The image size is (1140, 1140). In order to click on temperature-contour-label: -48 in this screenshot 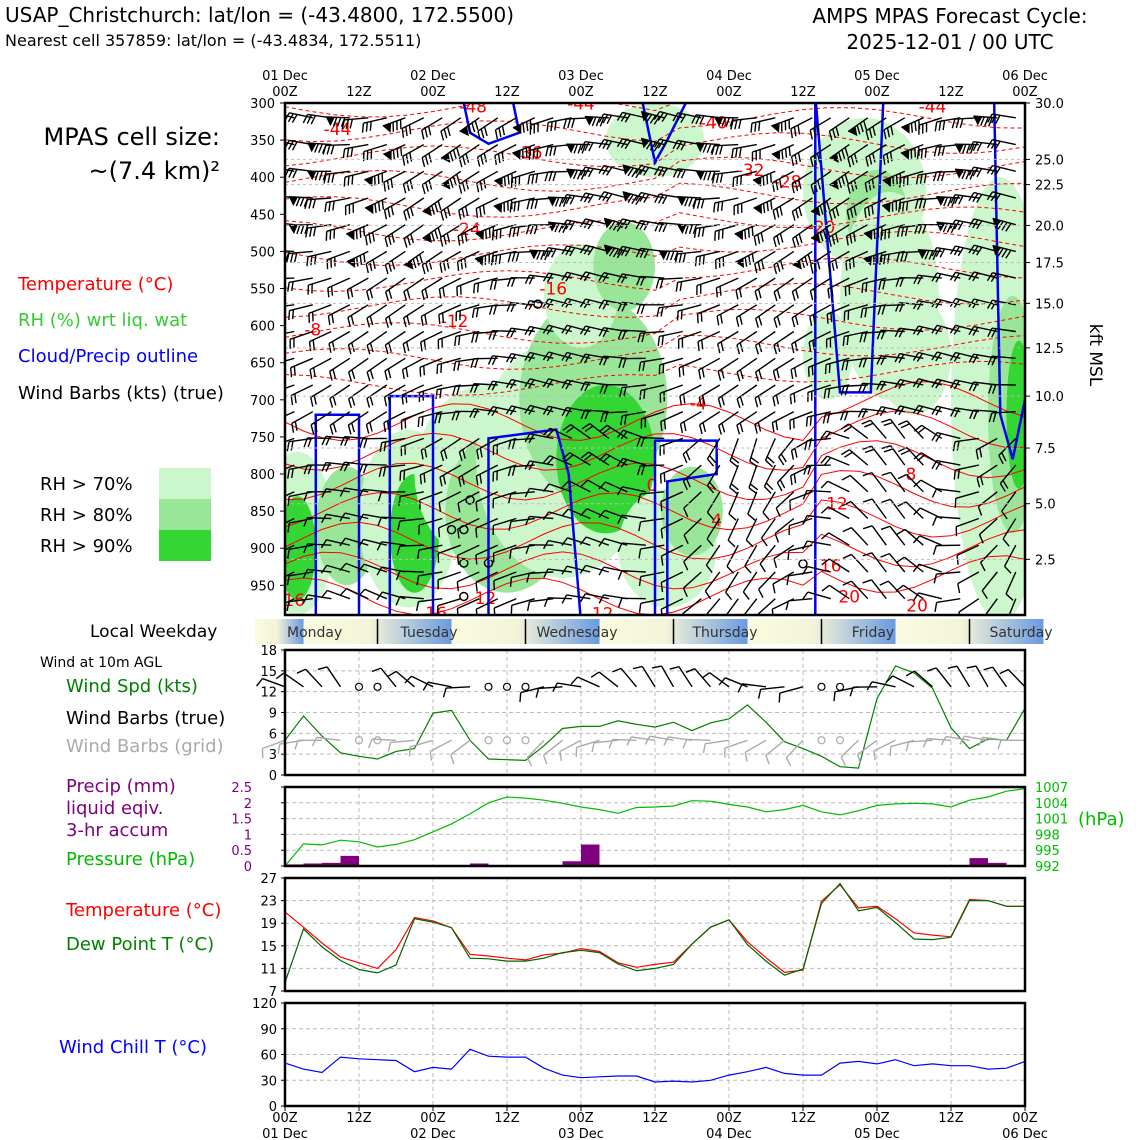, I will do `click(473, 108)`.